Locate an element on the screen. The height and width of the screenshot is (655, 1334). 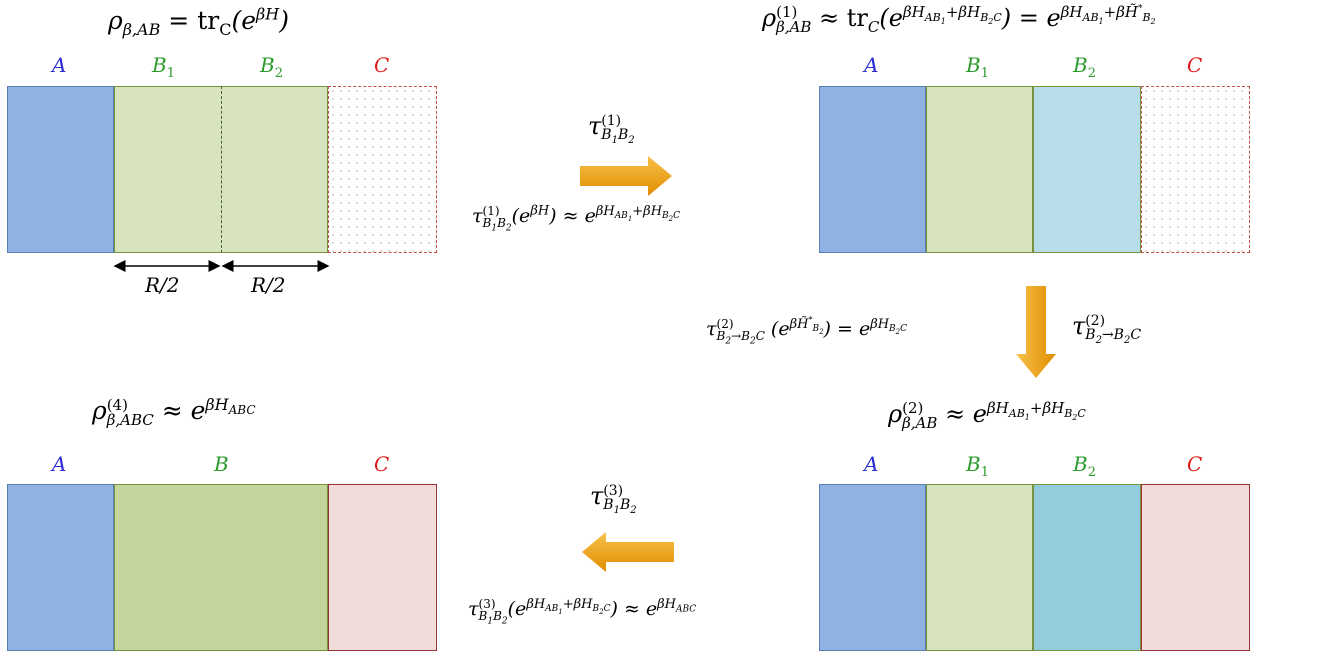
step1-label: τ (1) B1B2 is located at coordinates (611, 127).